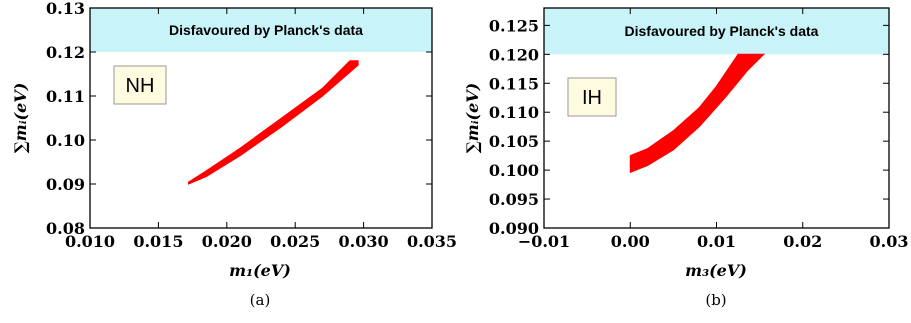 The width and height of the screenshot is (911, 323). What do you see at coordinates (630, 241) in the screenshot?
I see `x-tick-label: 0.00` at bounding box center [630, 241].